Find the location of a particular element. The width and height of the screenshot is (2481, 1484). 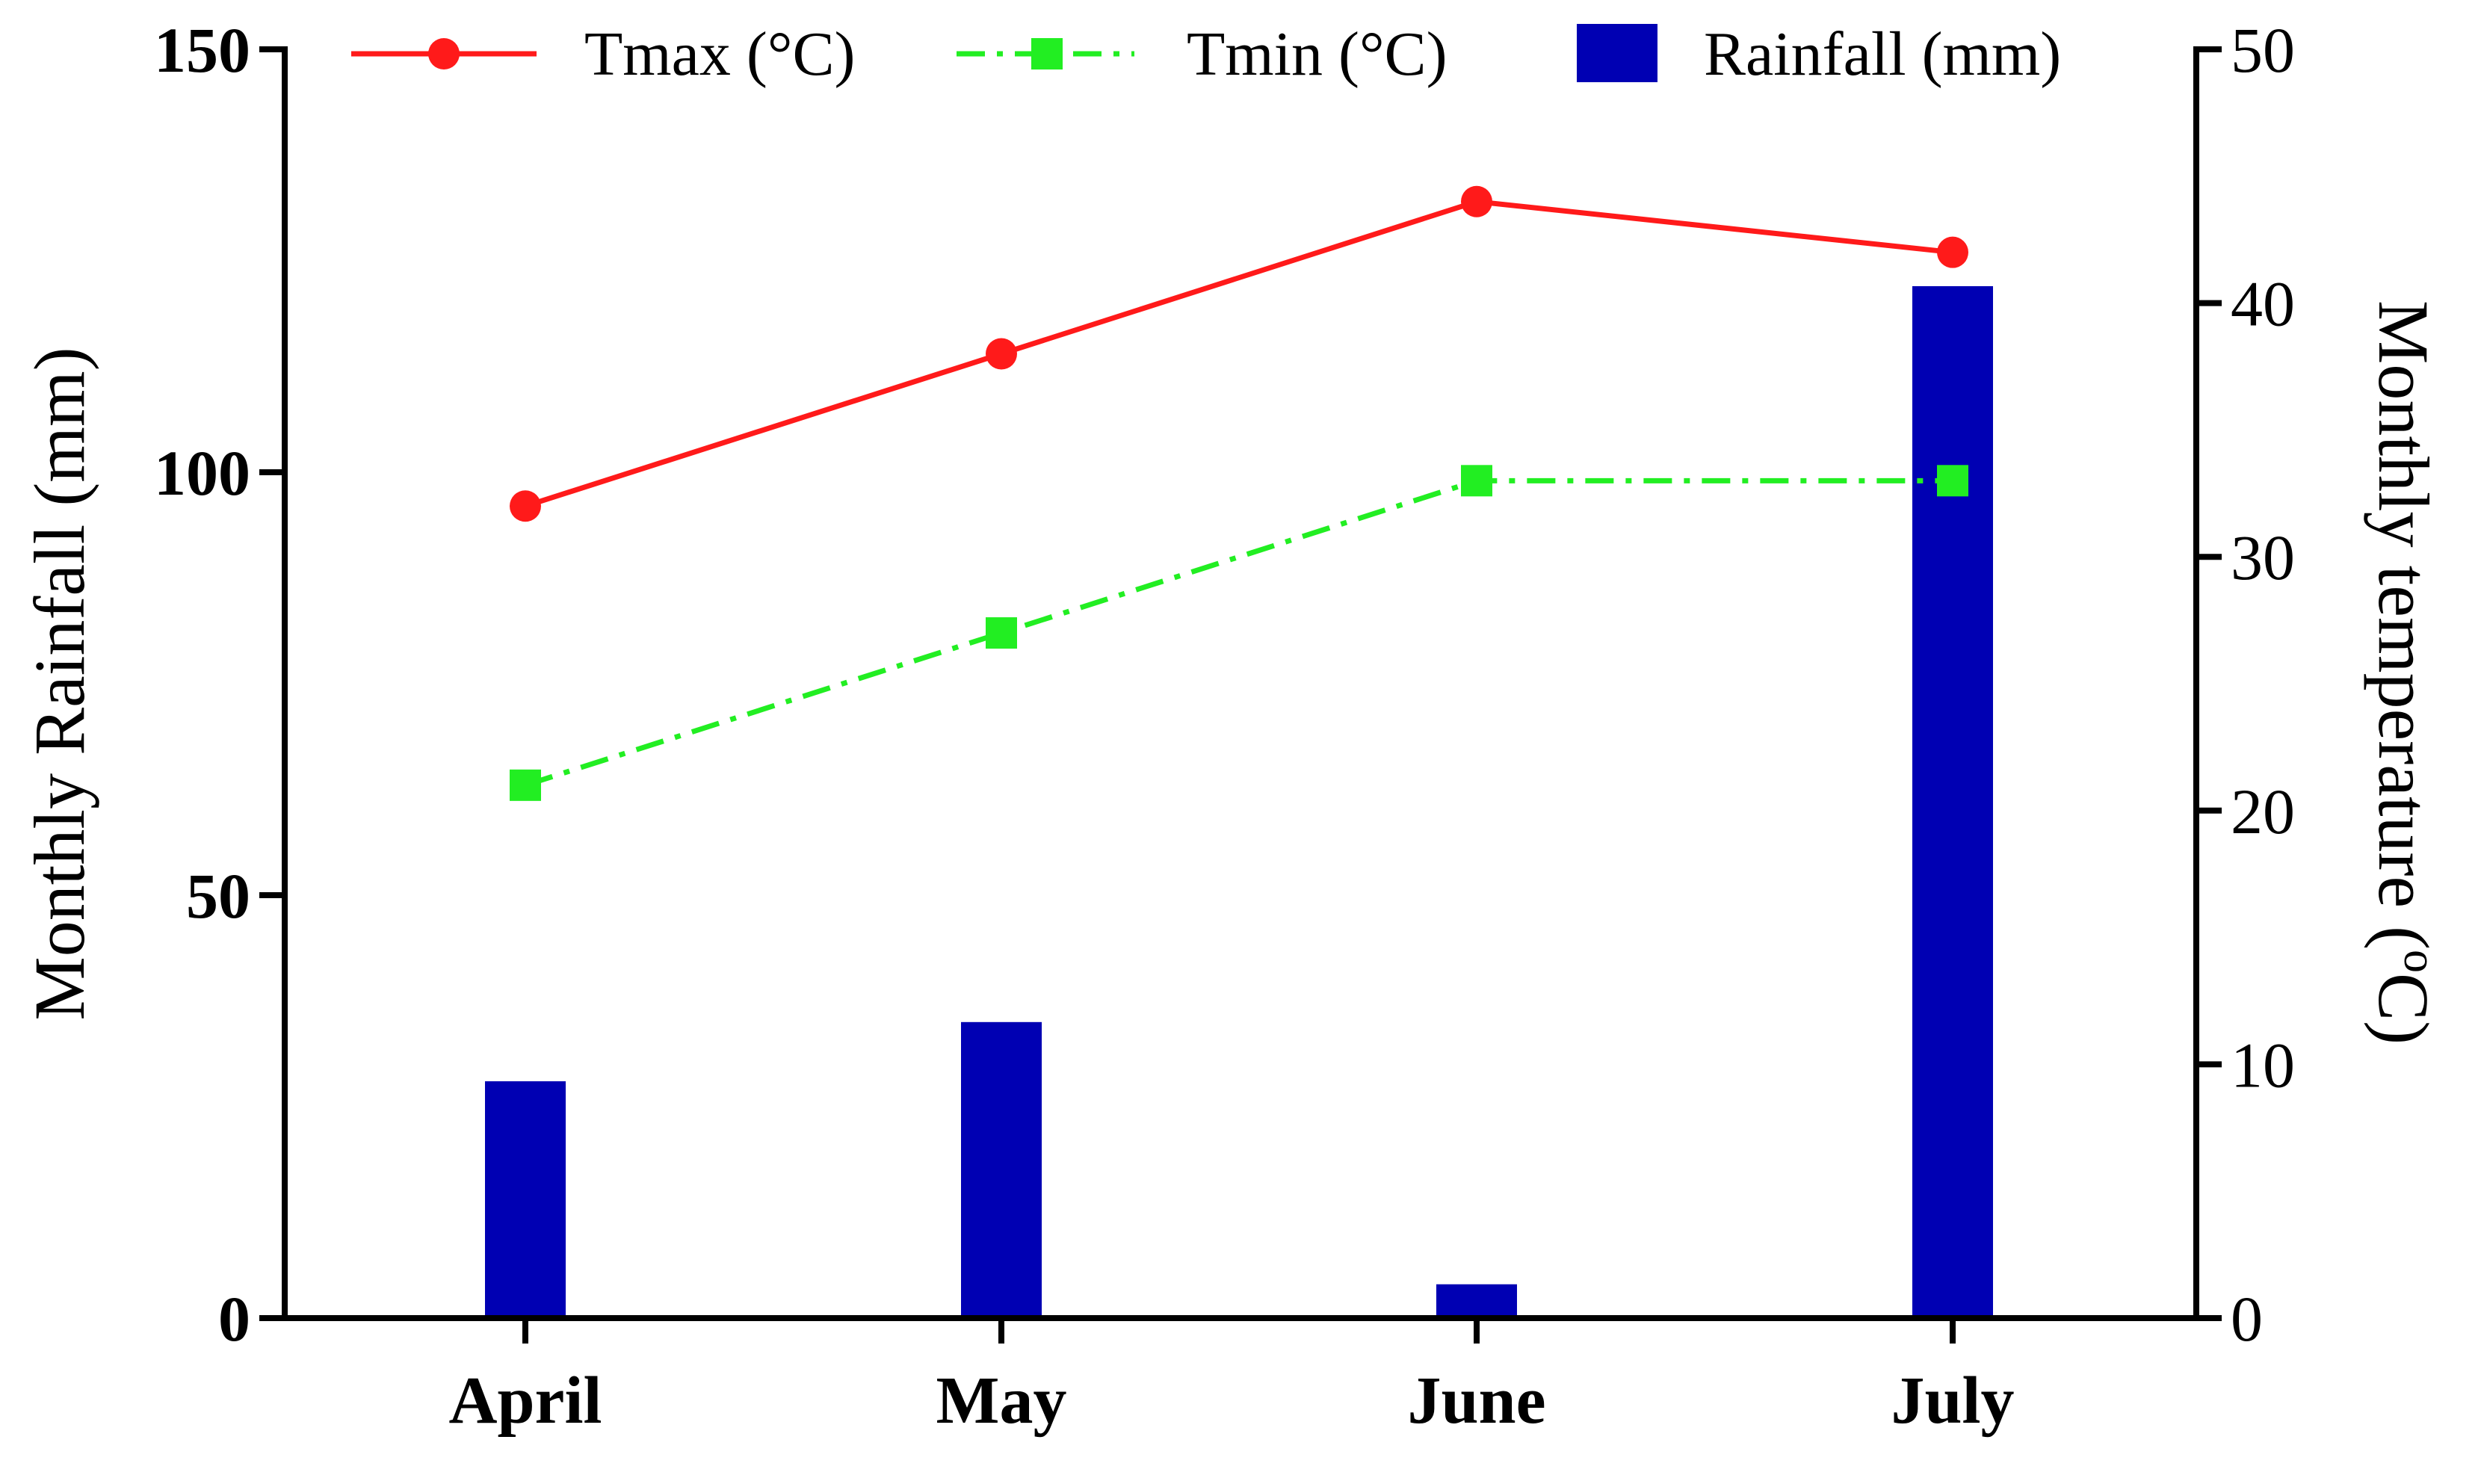

left-tick-label: 150 is located at coordinates (202, 50).